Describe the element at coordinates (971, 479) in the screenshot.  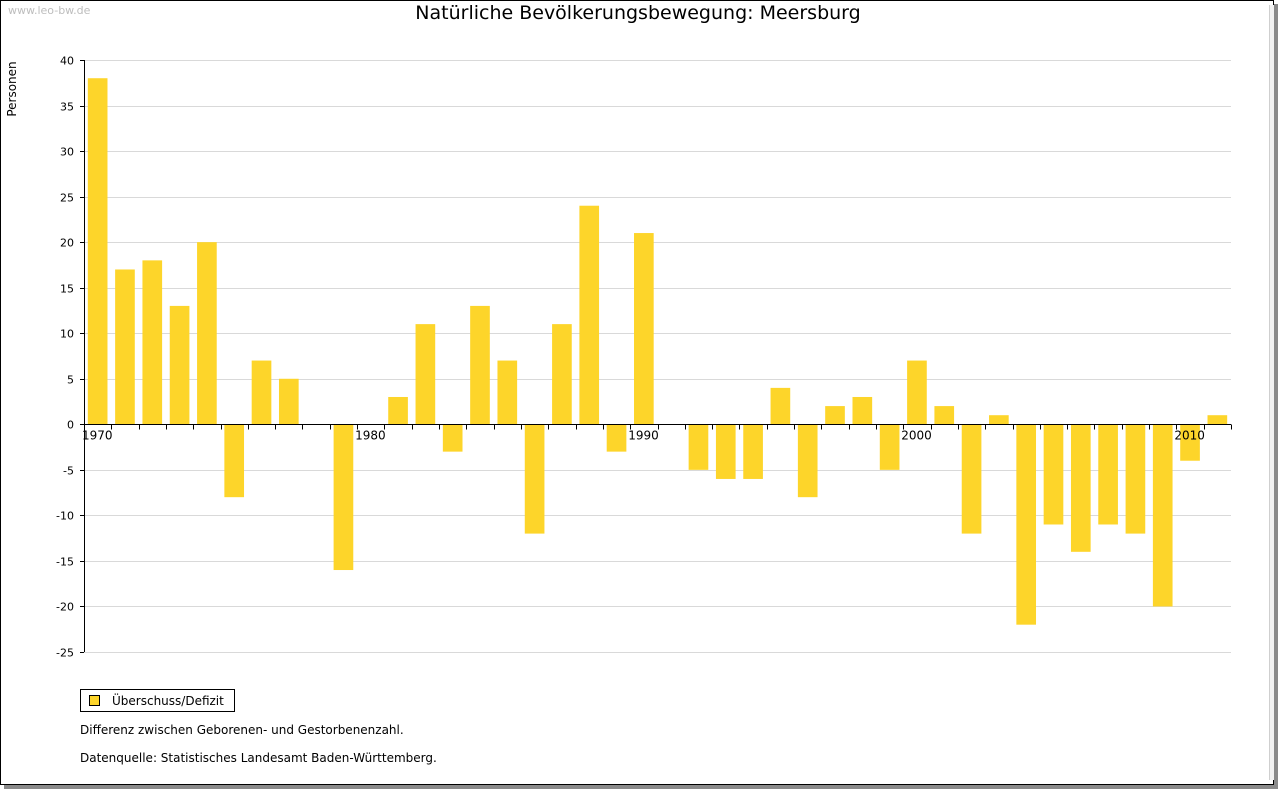
I see `bar-2002` at that location.